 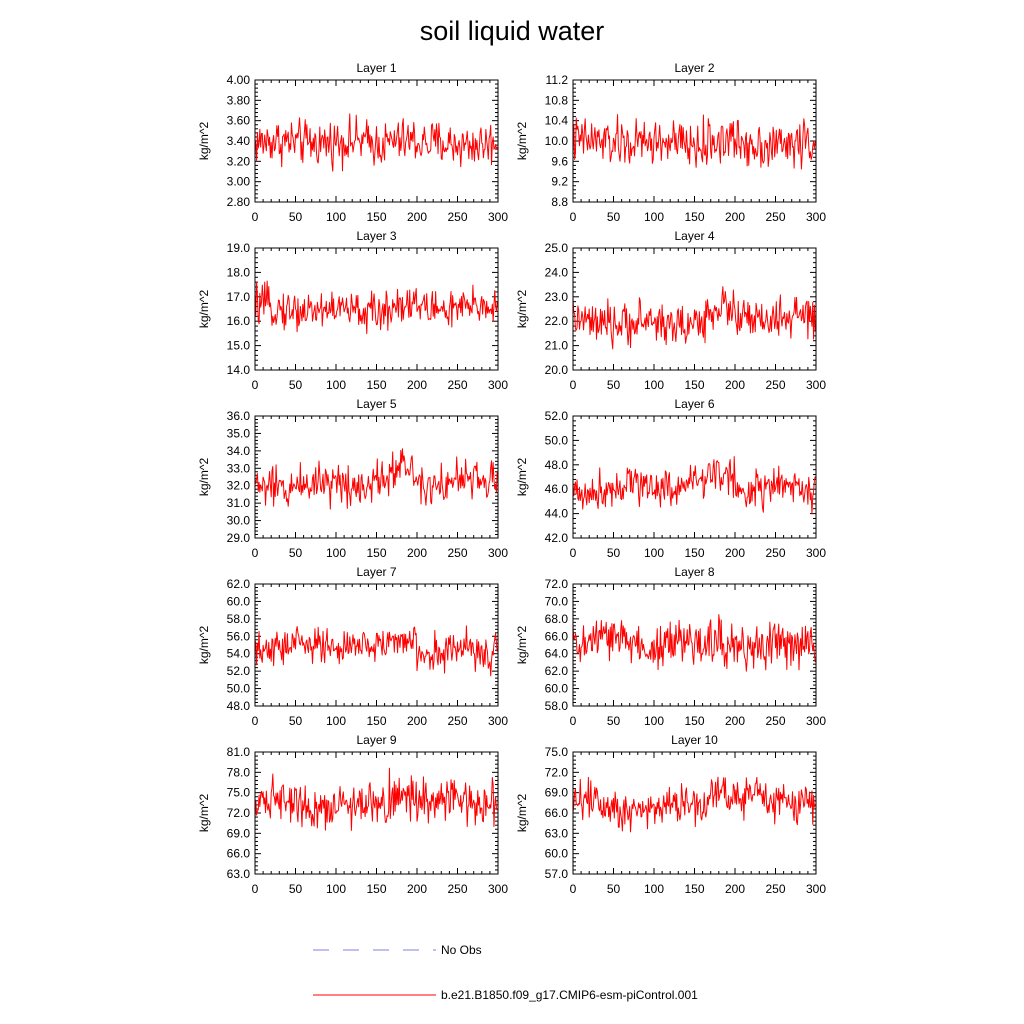 I want to click on y-tick-label: 9.6, so click(x=559, y=161).